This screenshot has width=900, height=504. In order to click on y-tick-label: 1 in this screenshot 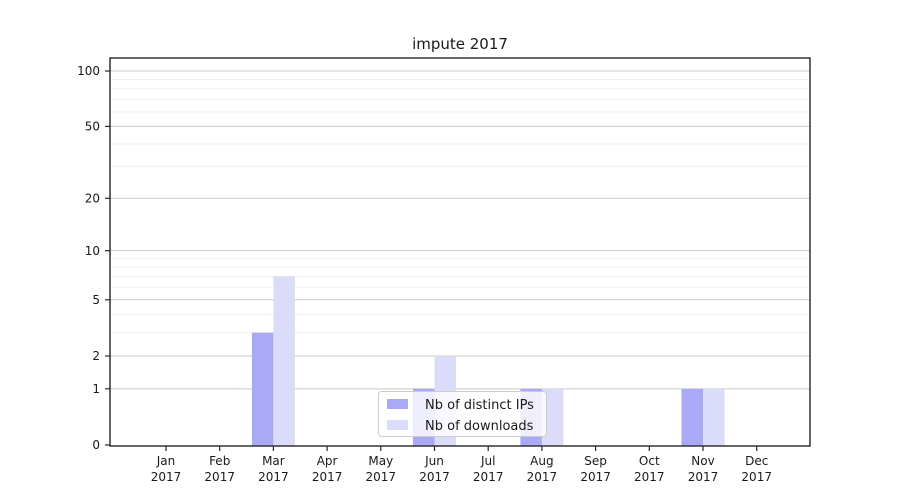, I will do `click(96, 389)`.